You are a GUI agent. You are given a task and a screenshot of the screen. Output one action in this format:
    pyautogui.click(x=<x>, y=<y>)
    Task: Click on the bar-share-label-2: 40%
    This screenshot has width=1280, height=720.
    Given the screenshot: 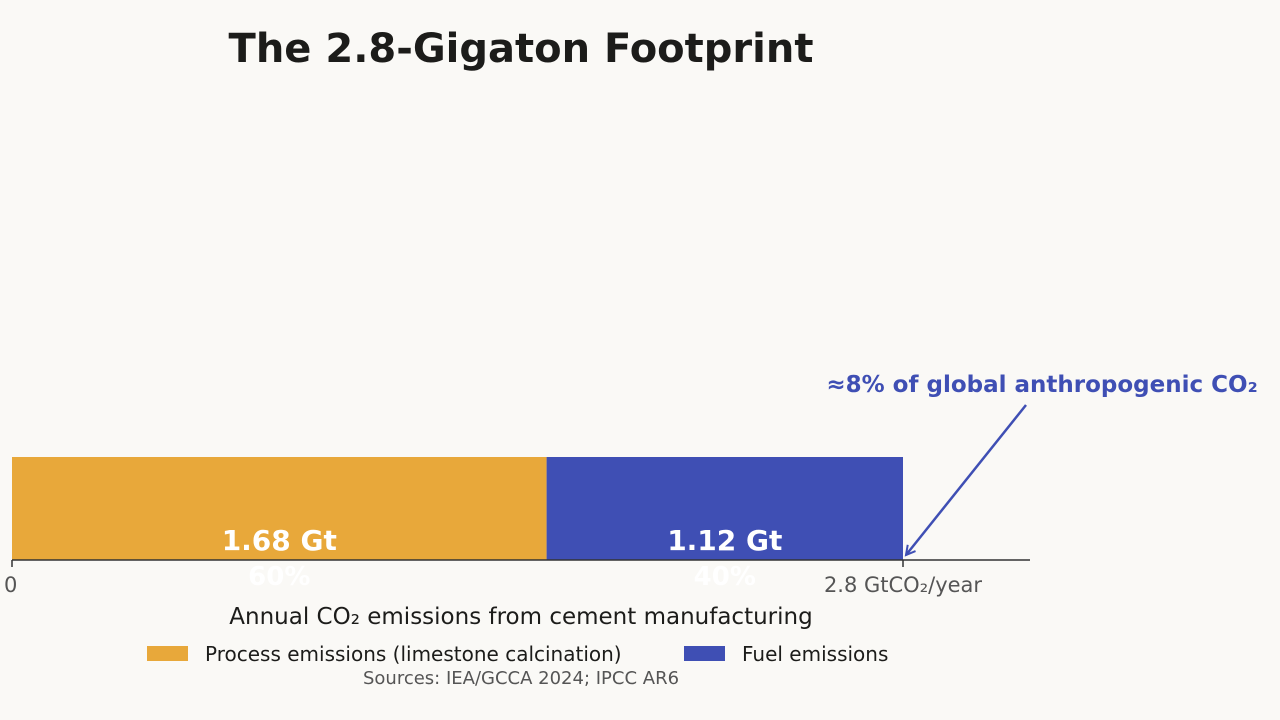 What is the action you would take?
    pyautogui.click(x=725, y=577)
    